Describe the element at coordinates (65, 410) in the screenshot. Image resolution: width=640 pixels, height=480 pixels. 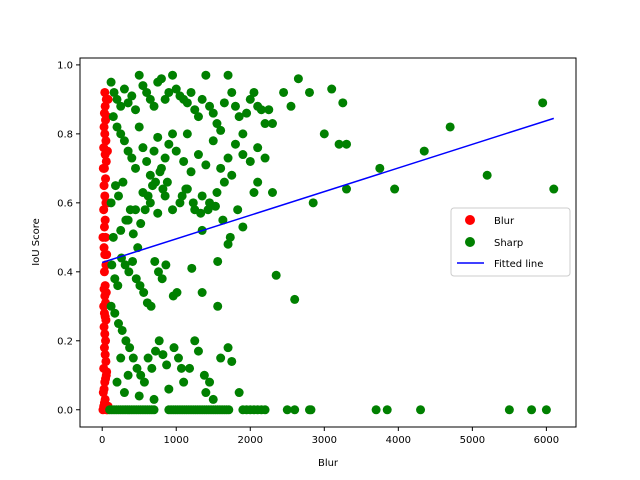
I see `y-tick-label: 0.0` at that location.